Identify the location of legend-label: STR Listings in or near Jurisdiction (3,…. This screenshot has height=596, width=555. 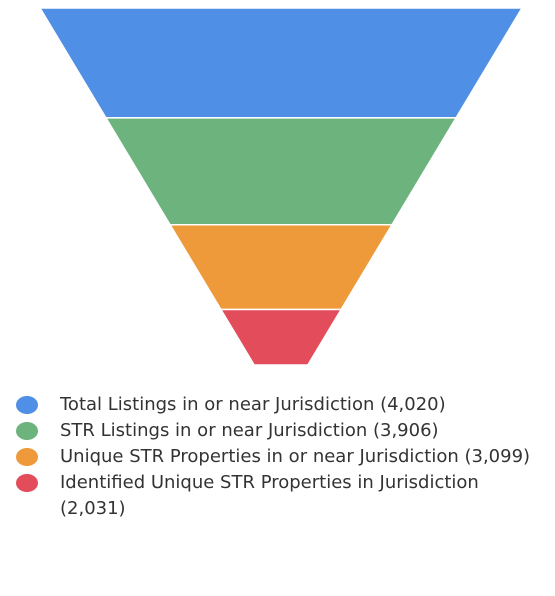
(249, 430).